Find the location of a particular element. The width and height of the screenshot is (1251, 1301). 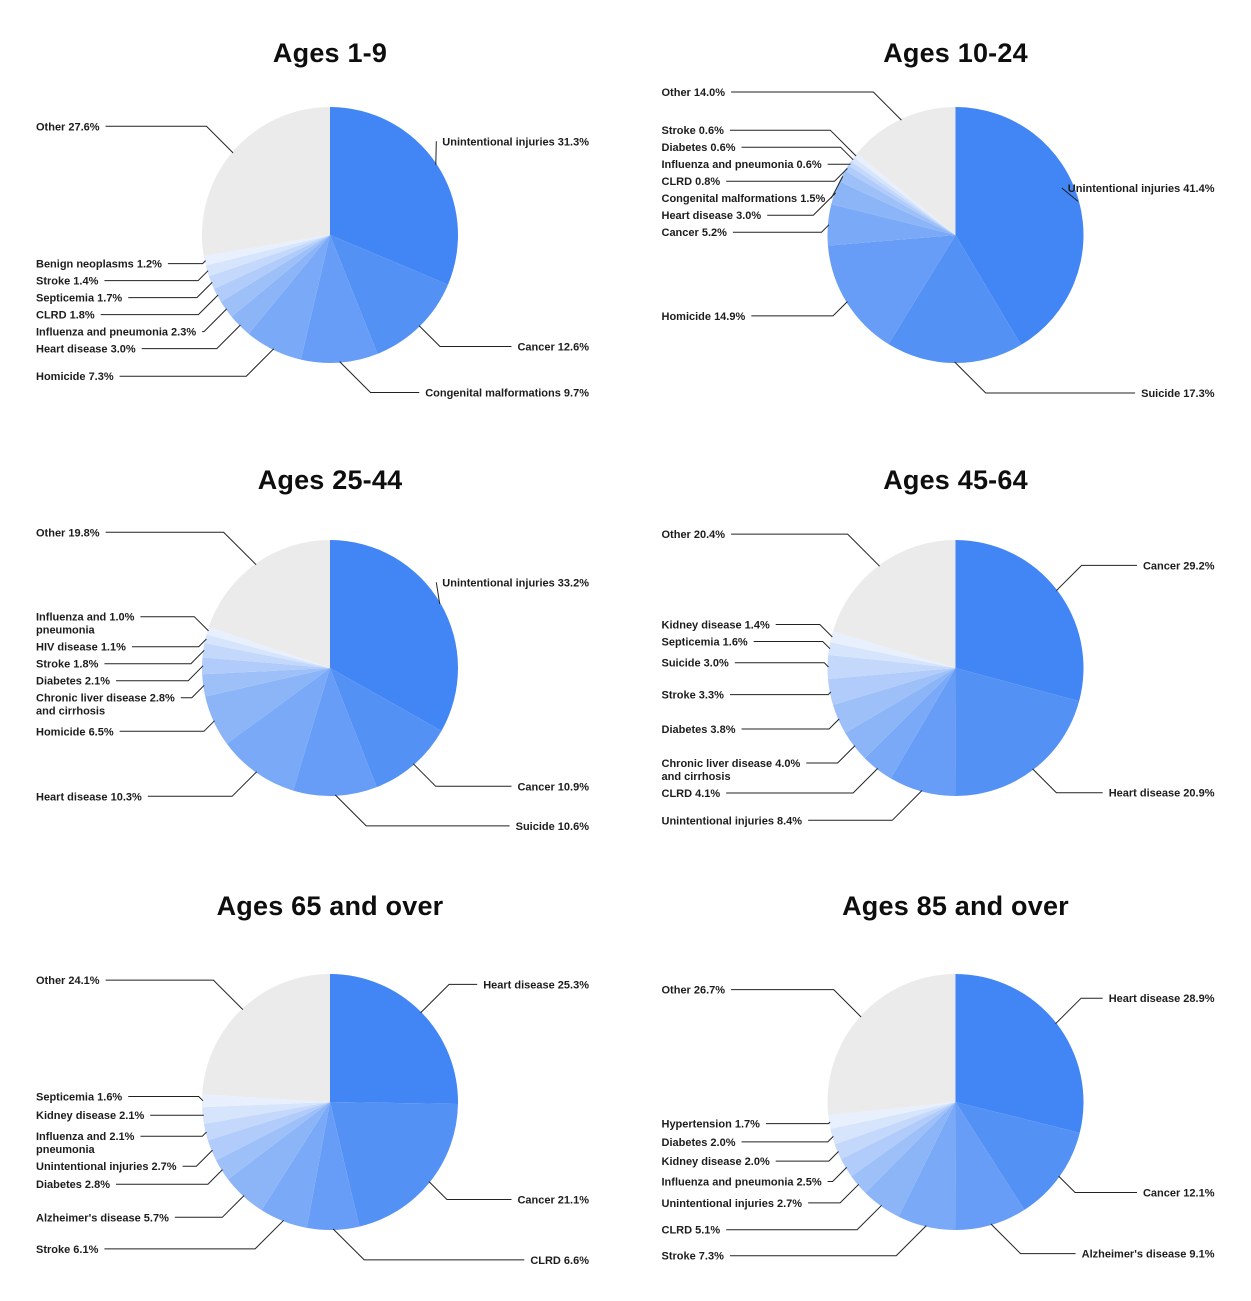

slice-label-stroke: Stroke 1.8% is located at coordinates (67, 665).